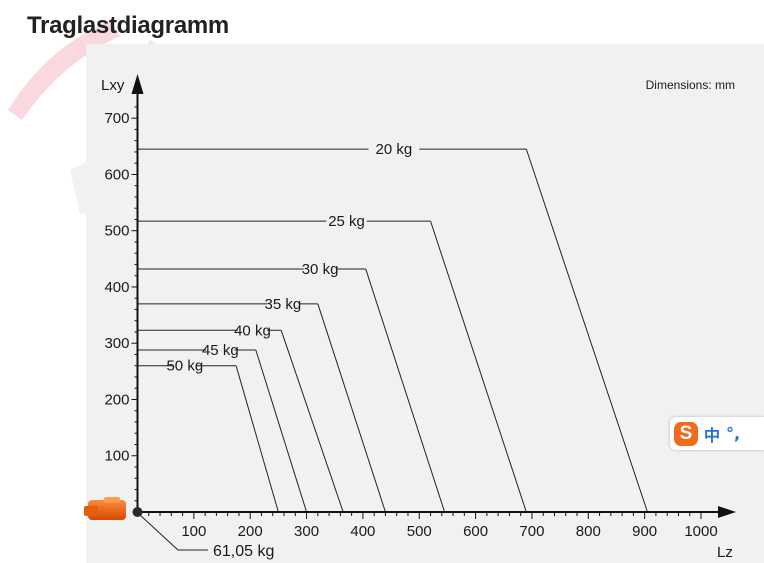 The image size is (764, 563). Describe the element at coordinates (116, 343) in the screenshot. I see `y-tick-label: 300` at that location.